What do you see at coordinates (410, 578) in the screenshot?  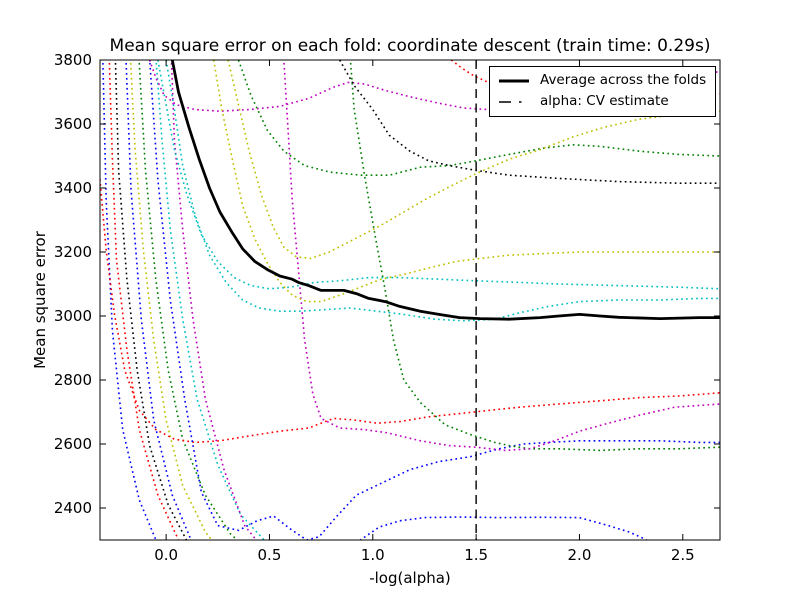 I see `x-axis-label: -log(alpha)` at bounding box center [410, 578].